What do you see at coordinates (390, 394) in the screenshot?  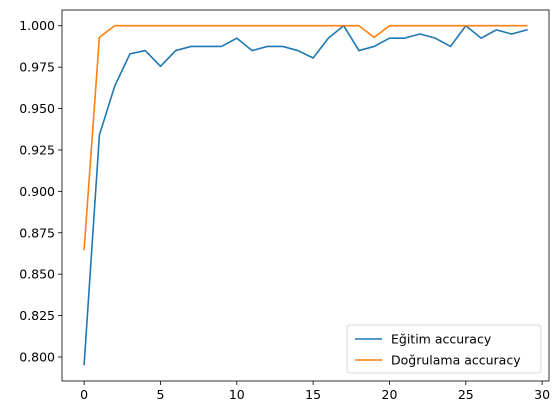 I see `x-tick-label: 20` at bounding box center [390, 394].